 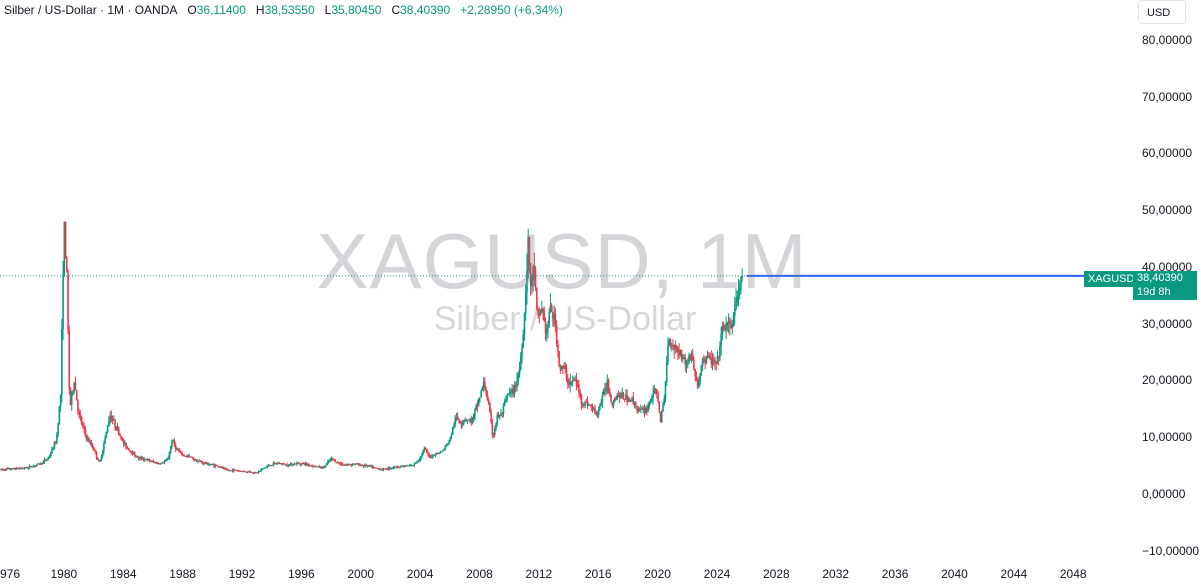 I want to click on time-axis-label: 2008, so click(x=479, y=574).